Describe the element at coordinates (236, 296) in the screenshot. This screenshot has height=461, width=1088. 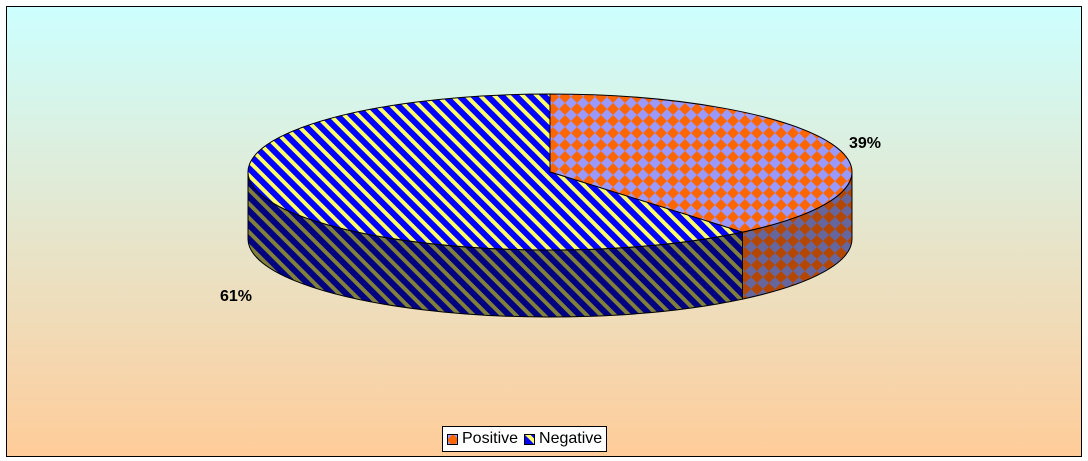
I see `data-label-negative: 61%` at that location.